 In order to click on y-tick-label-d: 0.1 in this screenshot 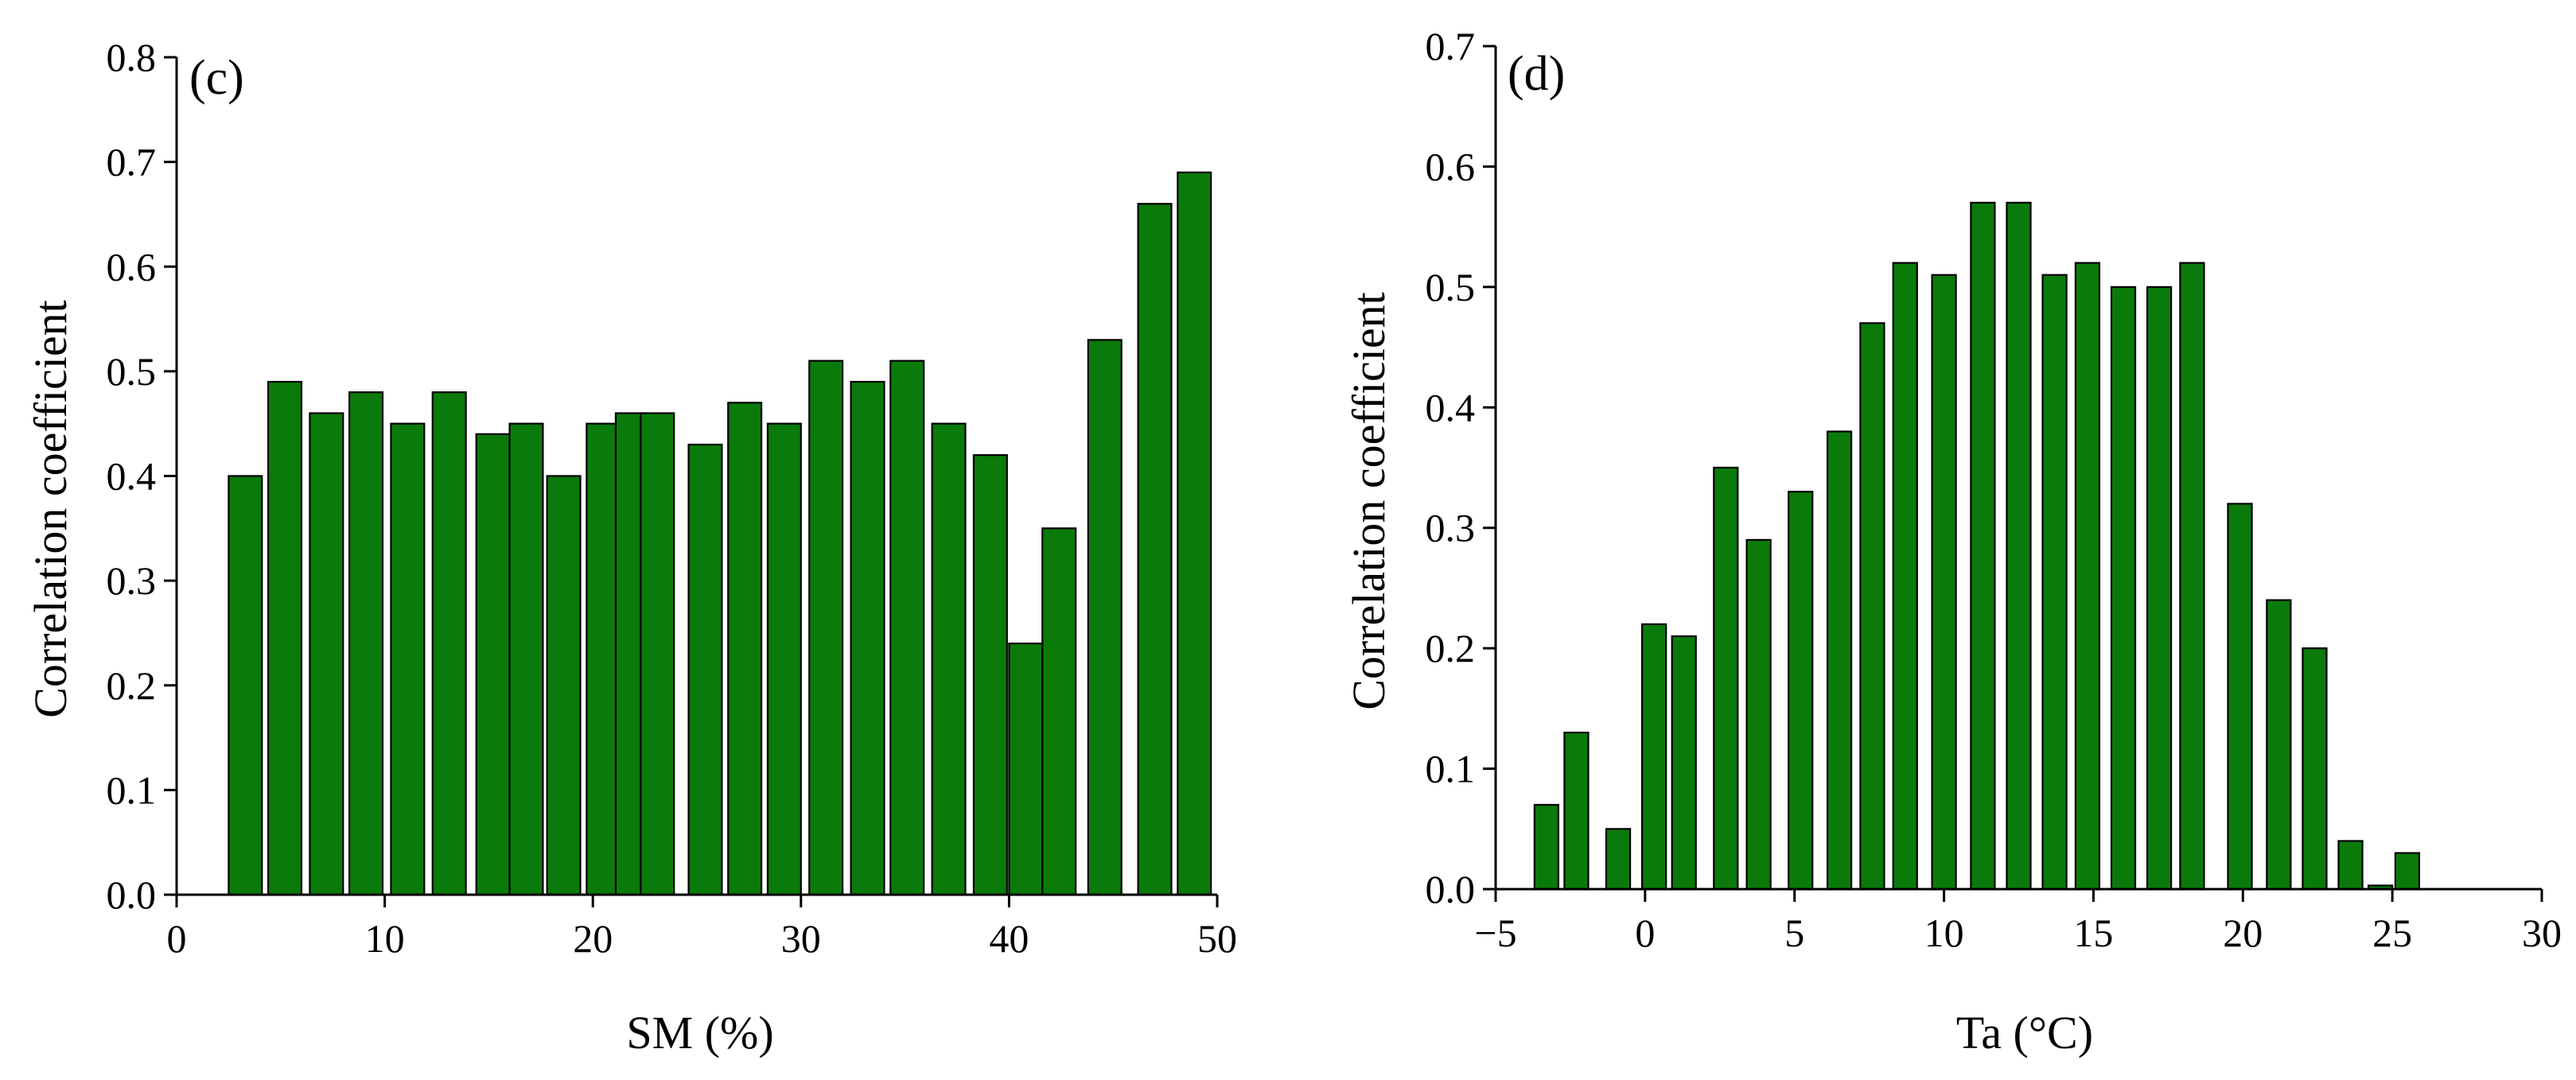, I will do `click(1451, 769)`.